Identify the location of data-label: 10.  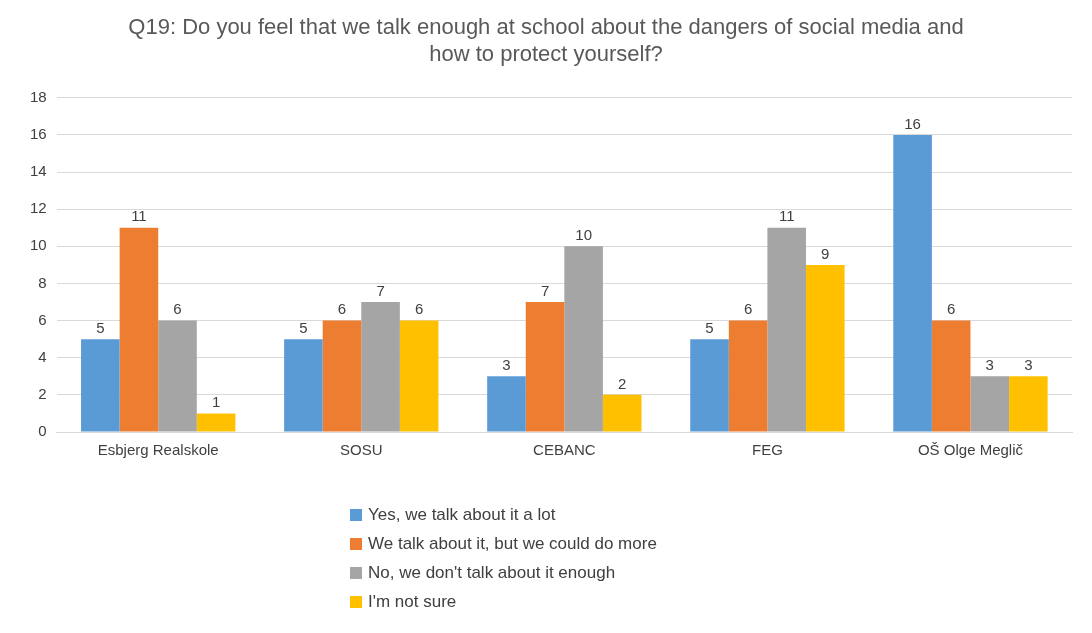
(583, 234).